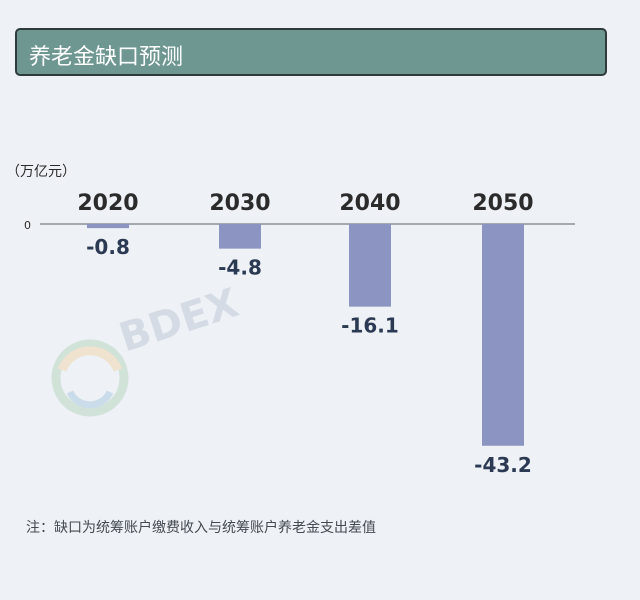 The image size is (640, 600). What do you see at coordinates (240, 268) in the screenshot?
I see `value-label-2030: -4.8` at bounding box center [240, 268].